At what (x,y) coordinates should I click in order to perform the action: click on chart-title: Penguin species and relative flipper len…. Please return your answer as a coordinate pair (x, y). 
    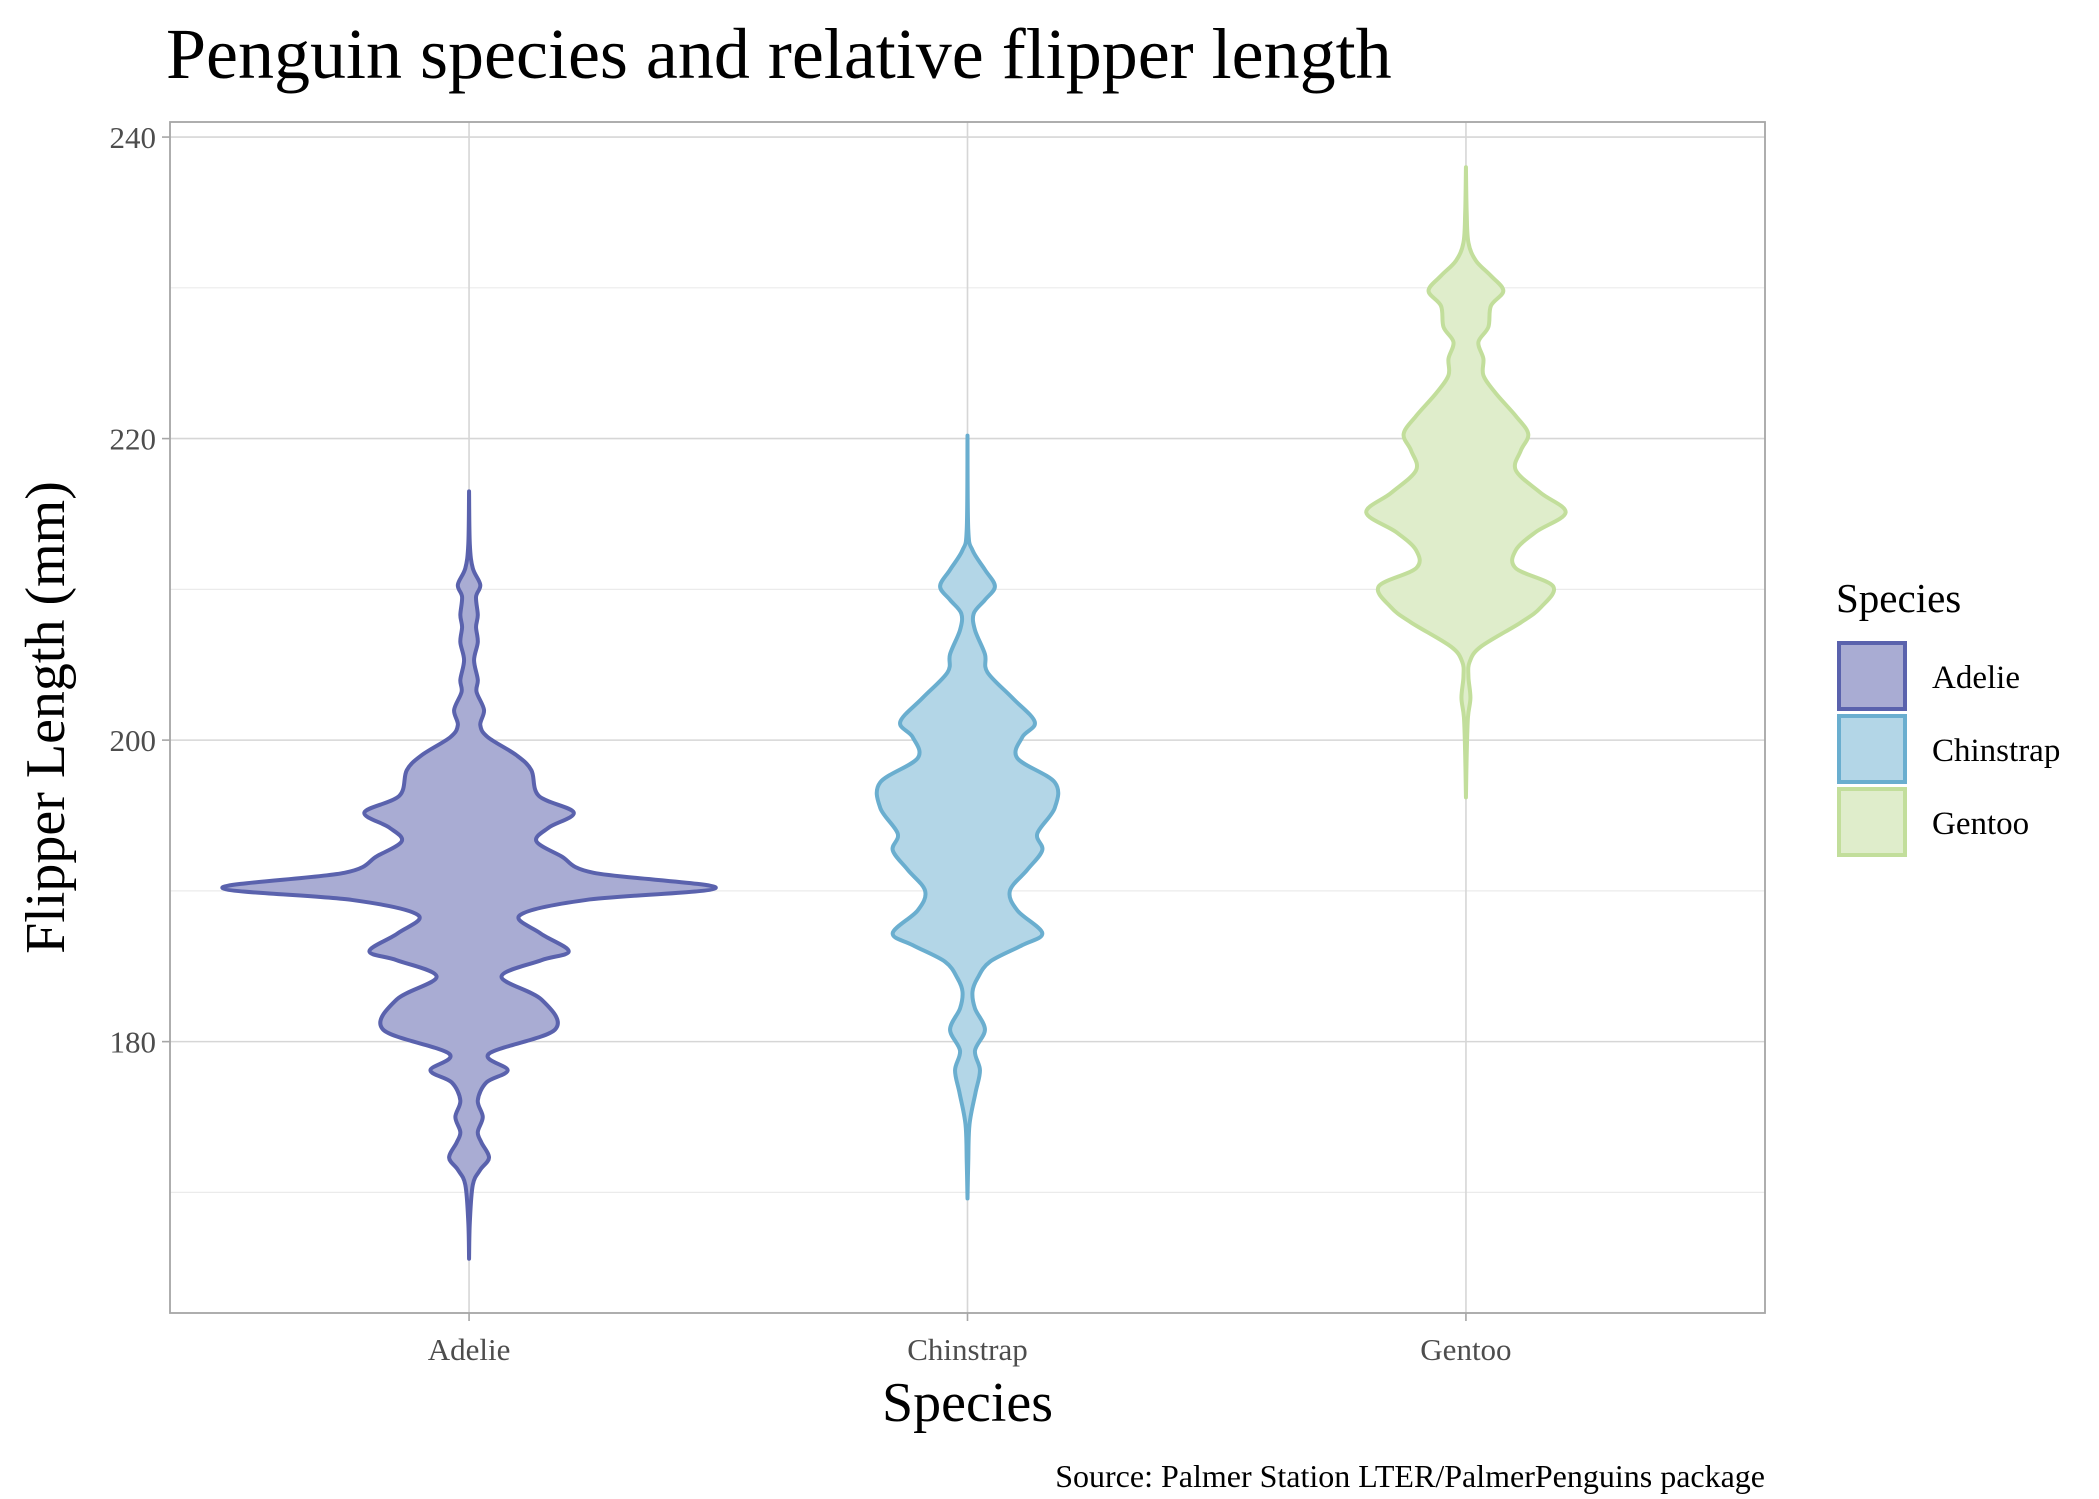
    Looking at the image, I should click on (779, 54).